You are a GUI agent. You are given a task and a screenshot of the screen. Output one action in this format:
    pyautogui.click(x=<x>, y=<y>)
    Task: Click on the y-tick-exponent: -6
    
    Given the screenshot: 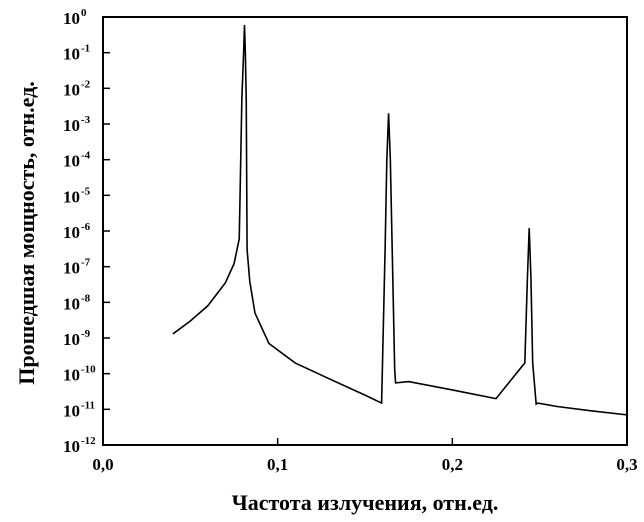 What is the action you would take?
    pyautogui.click(x=86, y=227)
    